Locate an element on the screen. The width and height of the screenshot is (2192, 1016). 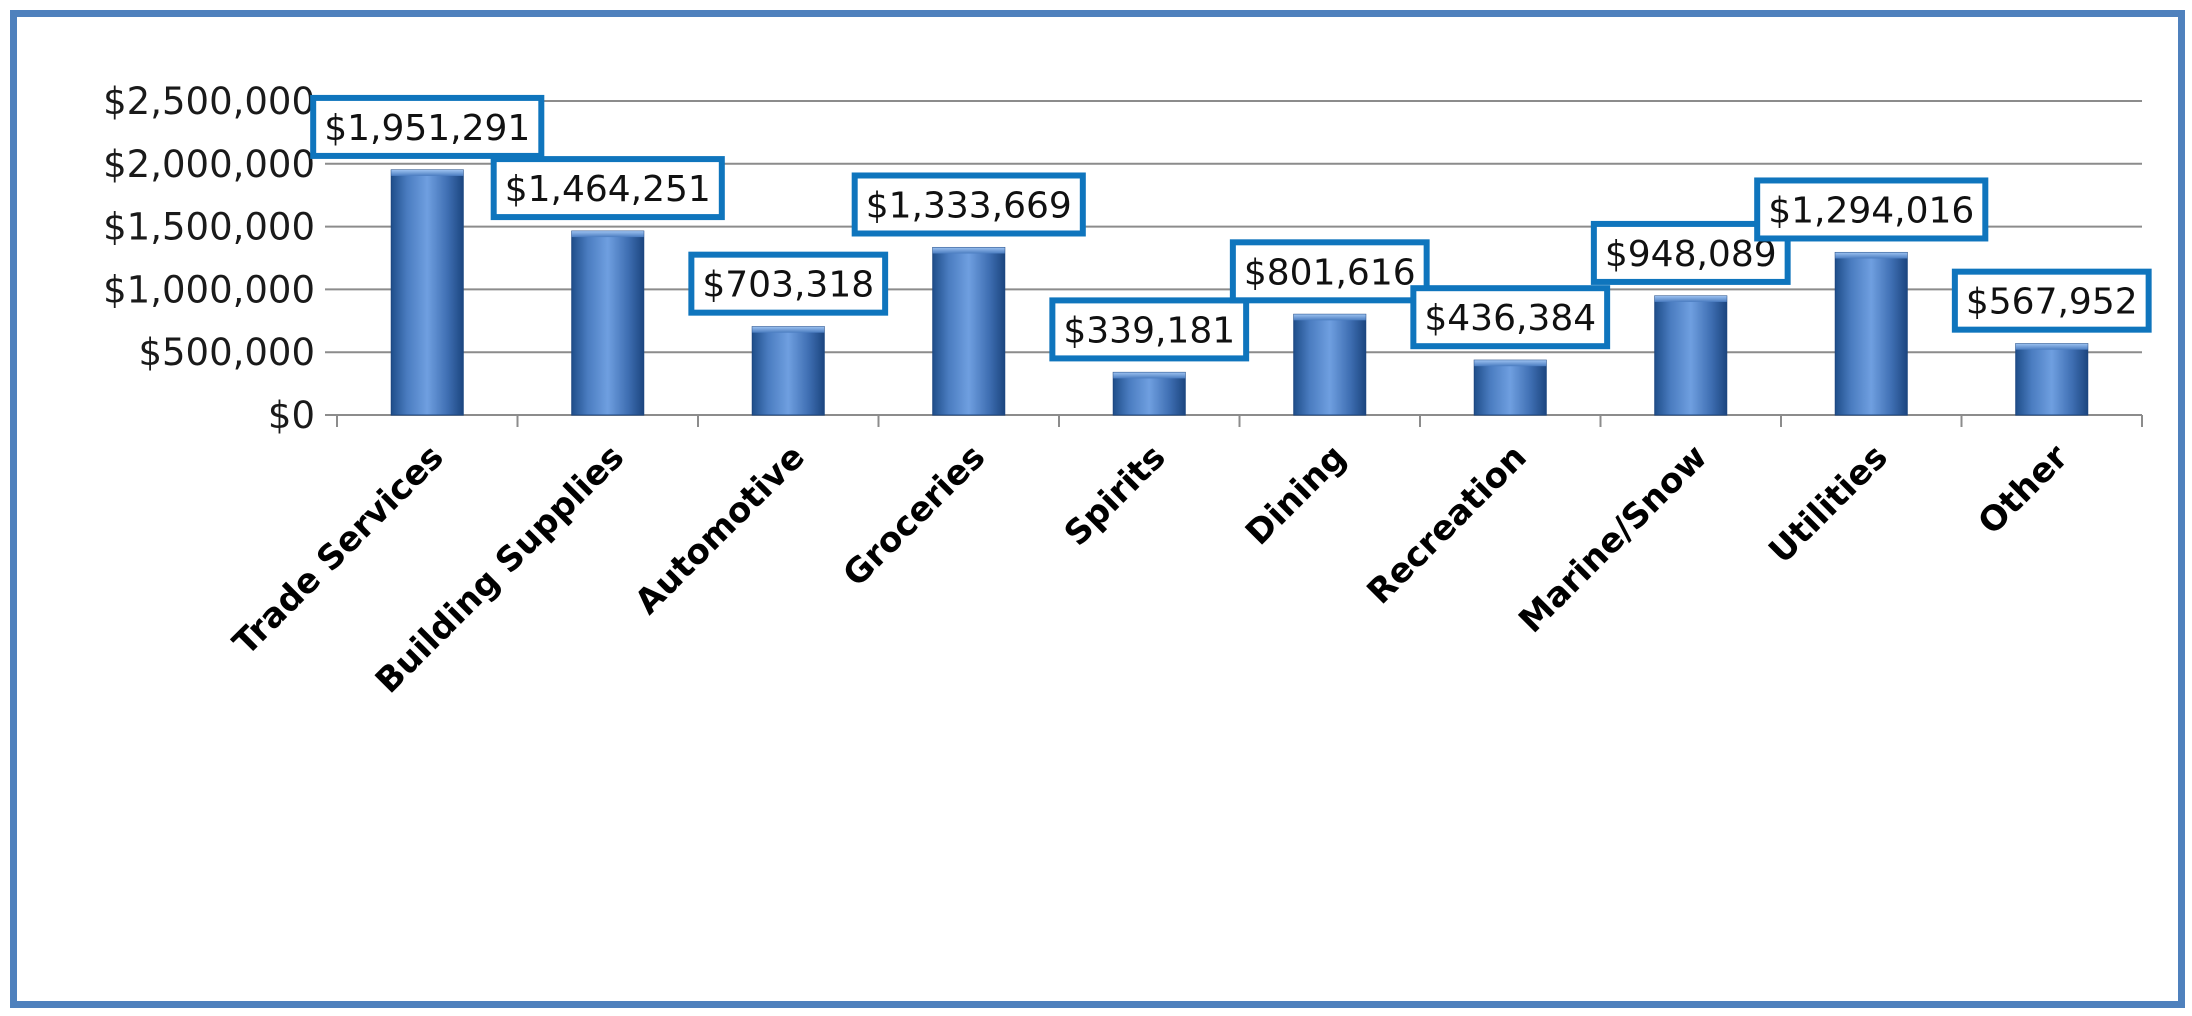
data-label-group: $1,464,251 is located at coordinates (607, 188).